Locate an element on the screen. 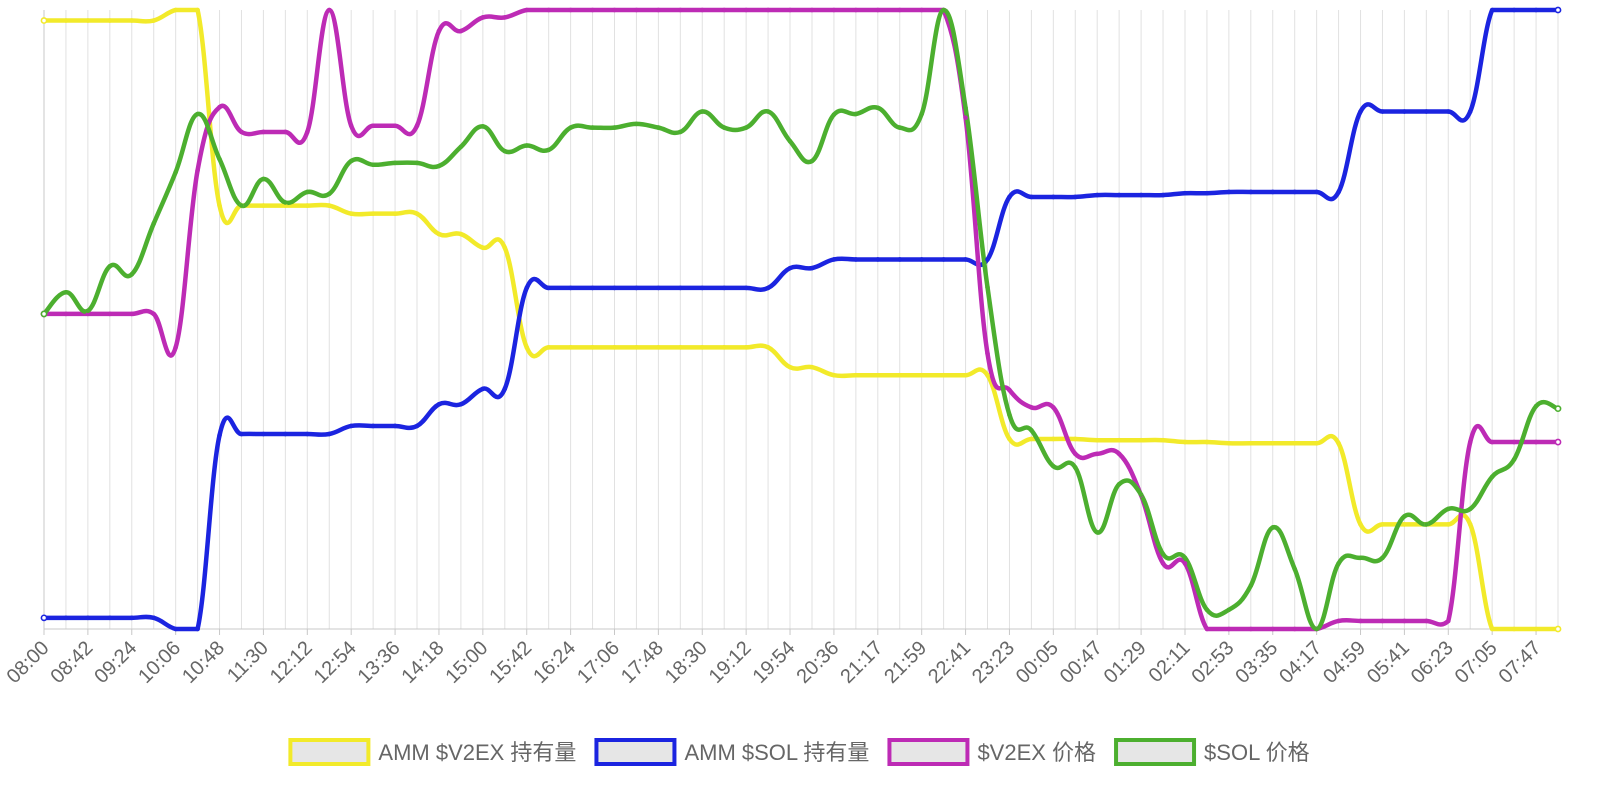 The height and width of the screenshot is (800, 1600). legend-item-3: $V2EX 价格 is located at coordinates (991, 752).